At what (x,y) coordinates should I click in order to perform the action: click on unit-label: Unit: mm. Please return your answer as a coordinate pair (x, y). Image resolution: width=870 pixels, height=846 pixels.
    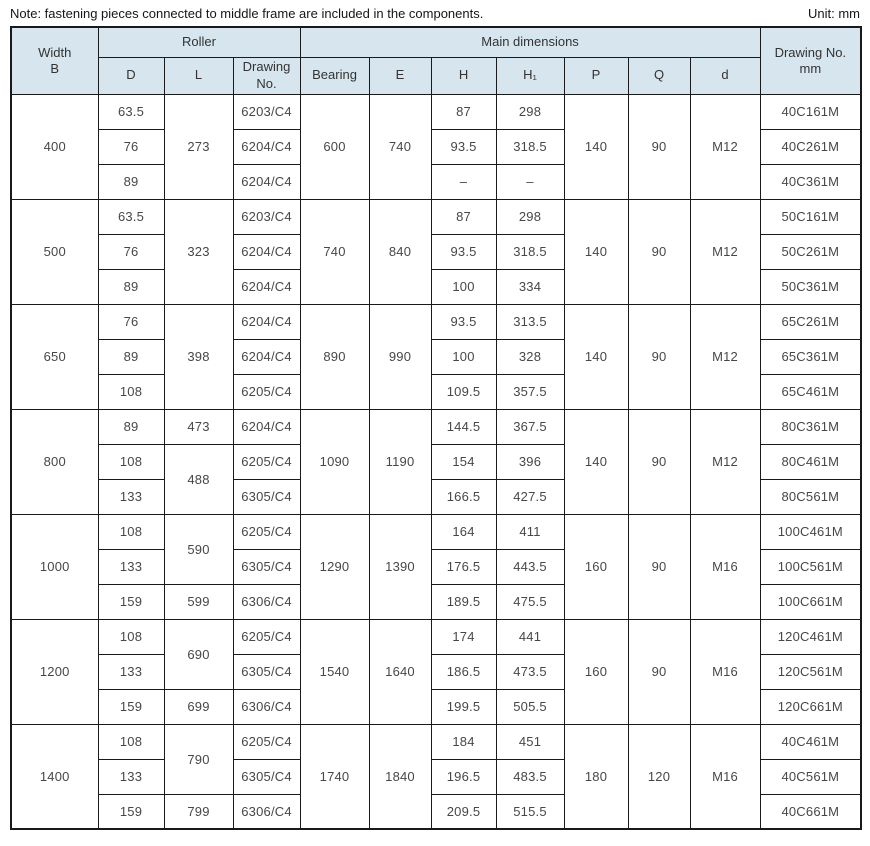
    Looking at the image, I should click on (834, 13).